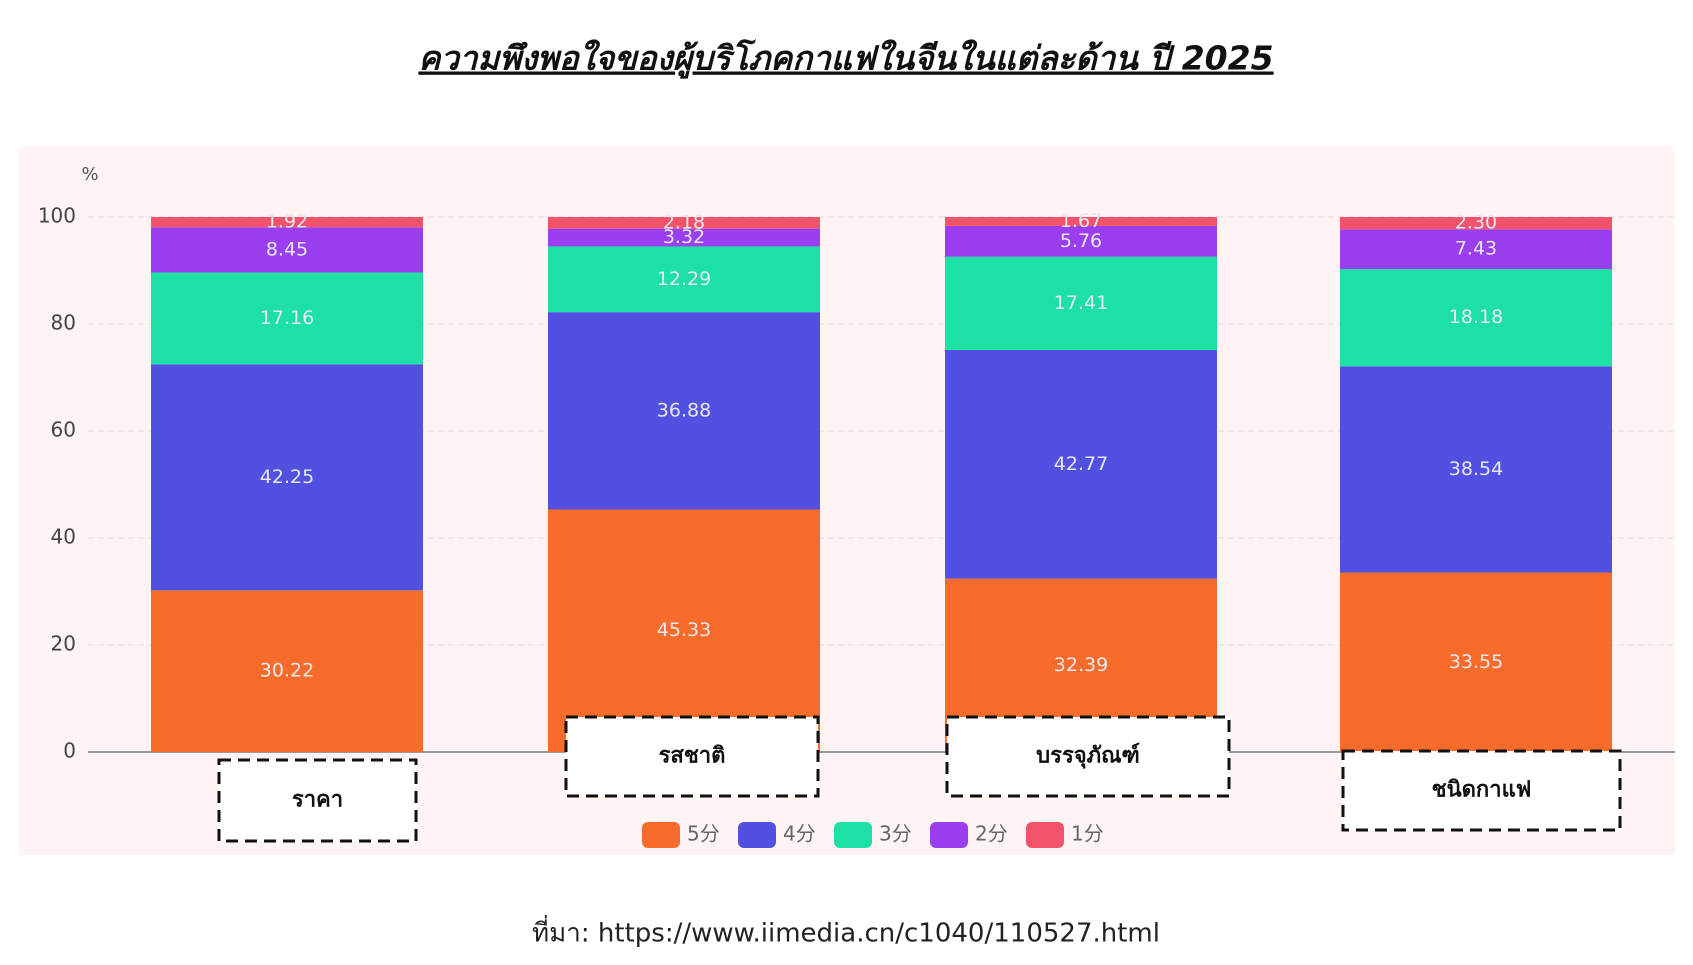 This screenshot has height=965, width=1693. What do you see at coordinates (1081, 665) in the screenshot?
I see `data-label: 32.39` at bounding box center [1081, 665].